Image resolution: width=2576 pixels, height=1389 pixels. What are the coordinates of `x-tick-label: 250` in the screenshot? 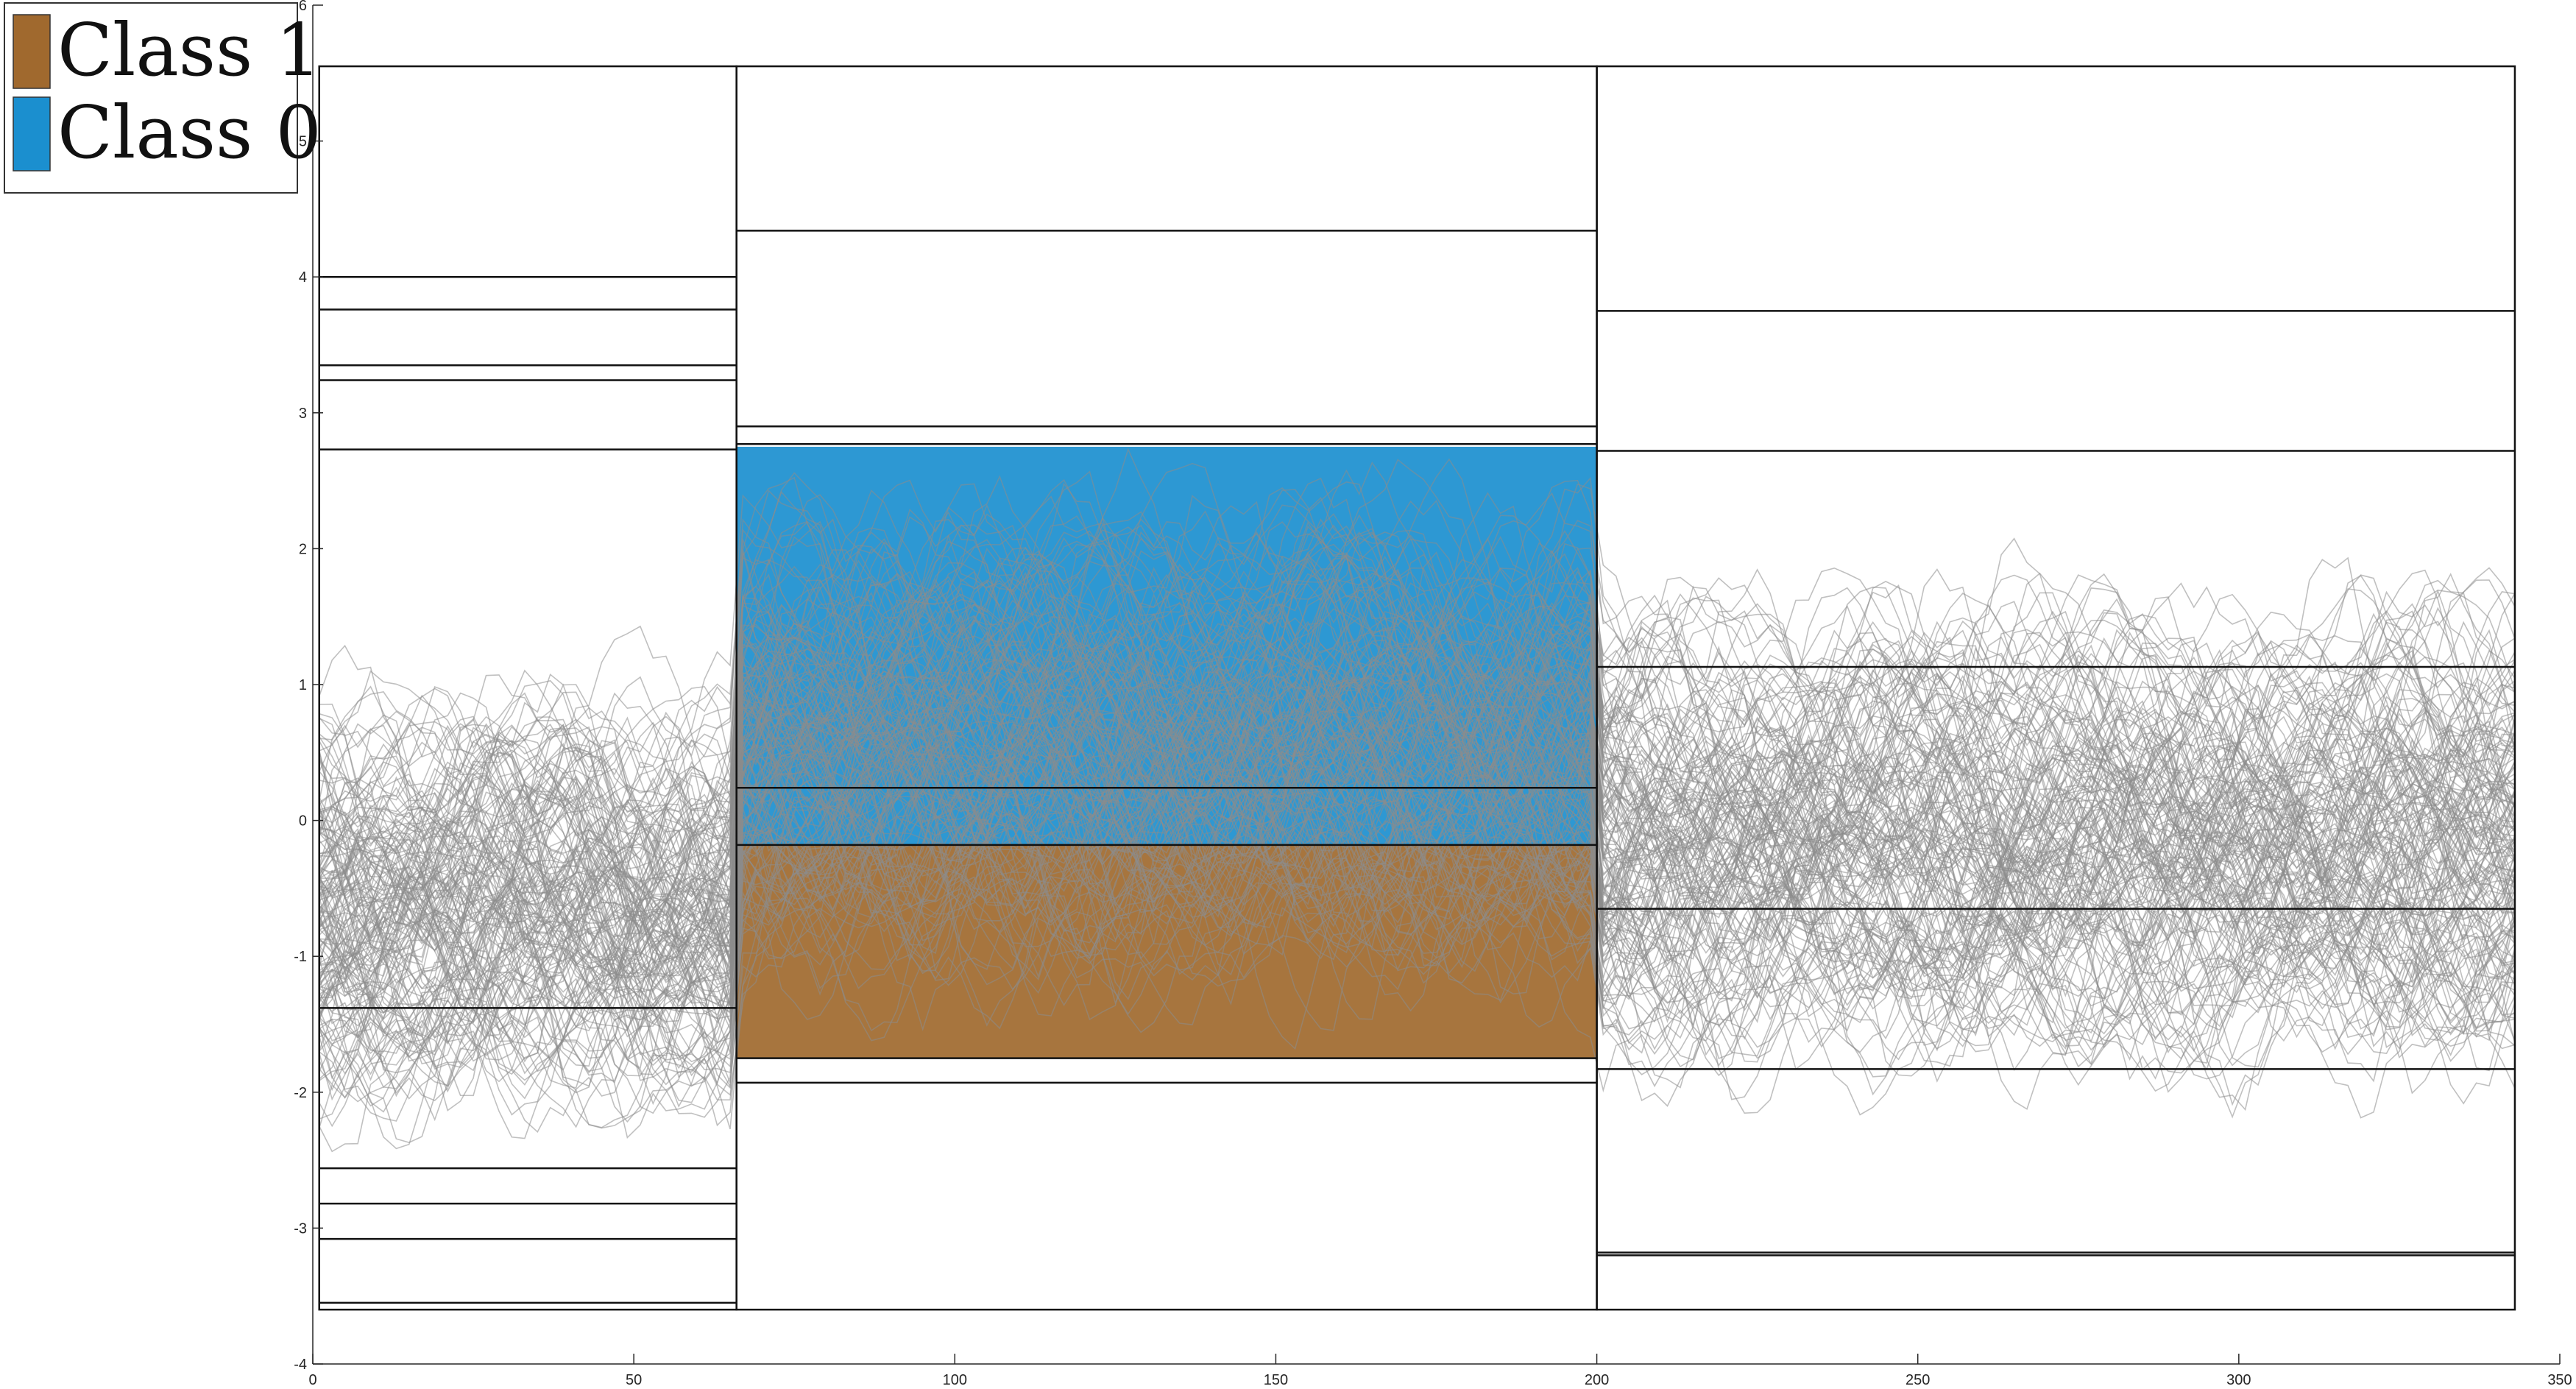 It's located at (1918, 1380).